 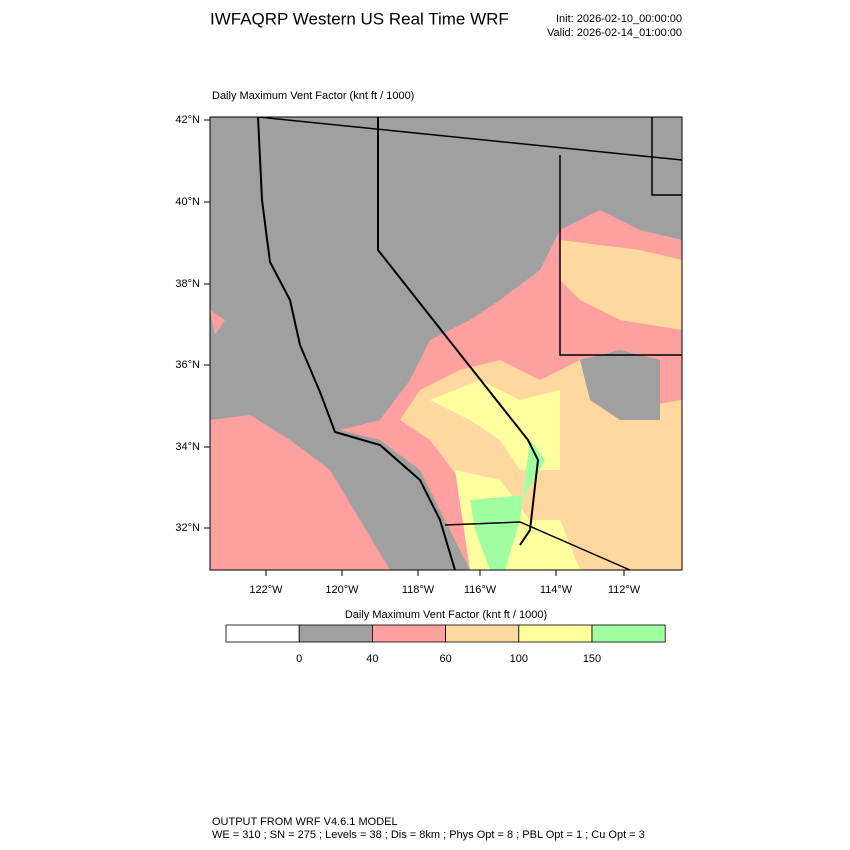 I want to click on lat-label: 42°N, so click(x=187, y=120).